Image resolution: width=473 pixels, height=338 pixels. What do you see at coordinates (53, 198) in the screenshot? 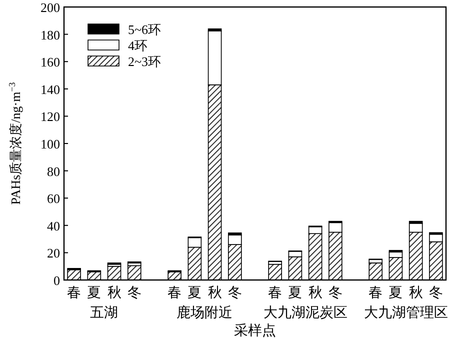
I see `y-tick-label: 60` at bounding box center [53, 198].